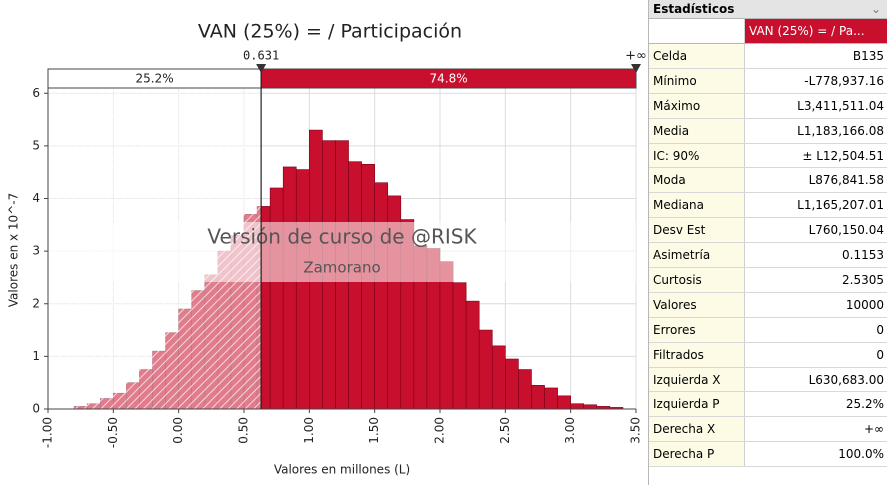 The height and width of the screenshot is (485, 887). Describe the element at coordinates (873, 429) in the screenshot. I see `stat-value: +∞` at that location.